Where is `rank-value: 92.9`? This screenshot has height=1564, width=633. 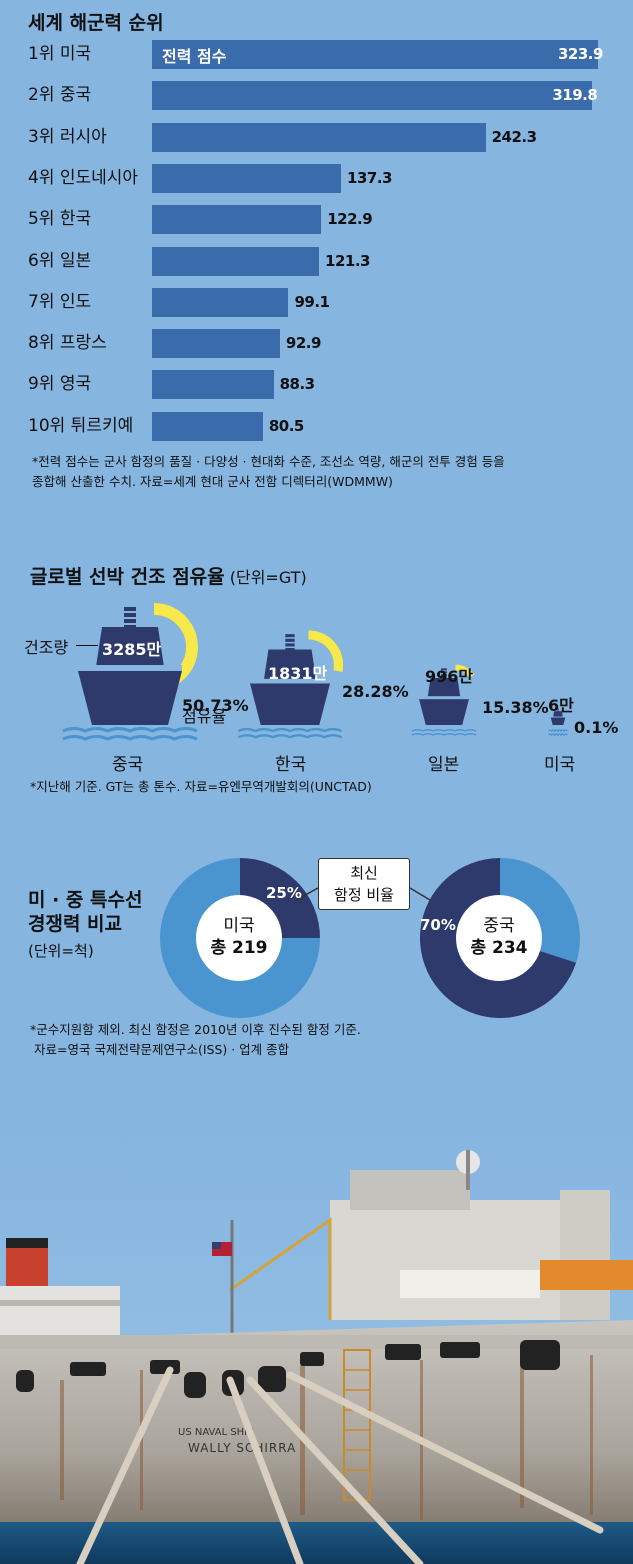 rank-value: 92.9 is located at coordinates (303, 343).